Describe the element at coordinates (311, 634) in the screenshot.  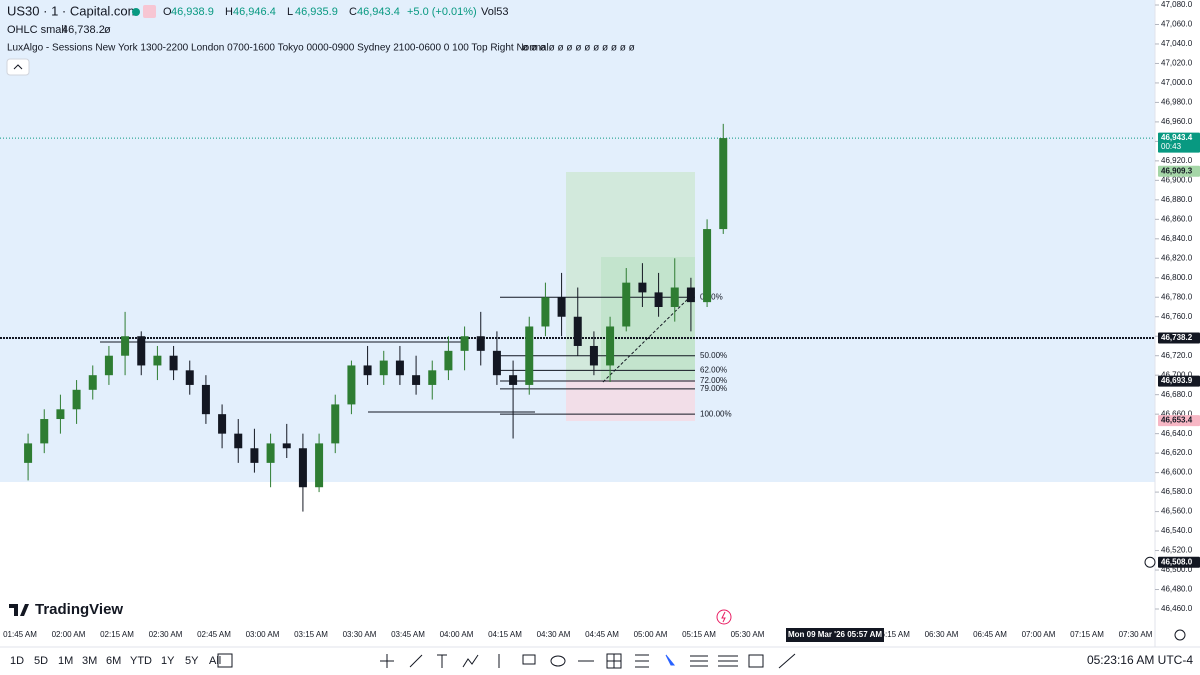
I see `x-tick-label: 03:15 AM` at that location.